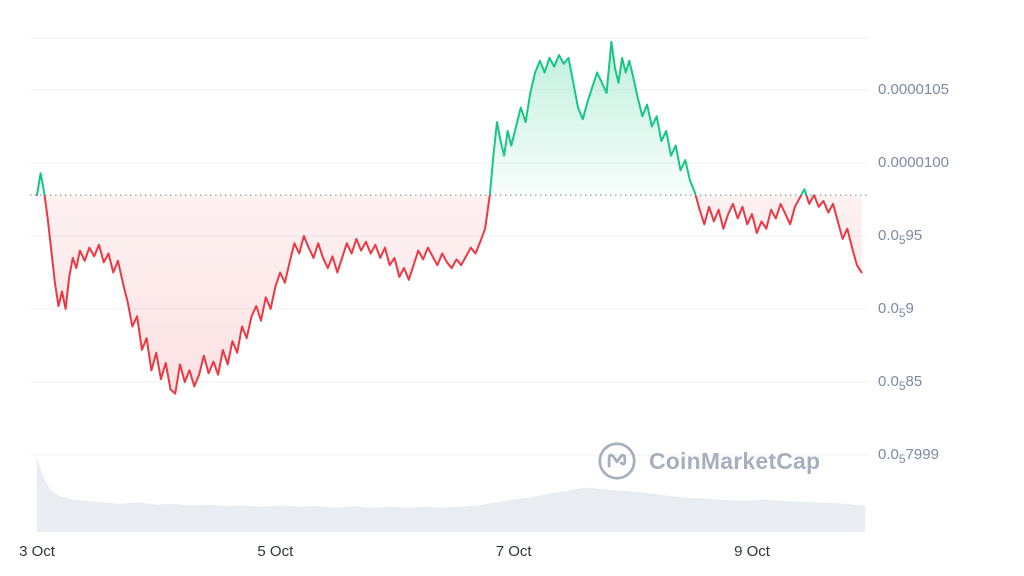 This screenshot has width=1024, height=576. Describe the element at coordinates (451, 495) in the screenshot. I see `volume-area` at that location.